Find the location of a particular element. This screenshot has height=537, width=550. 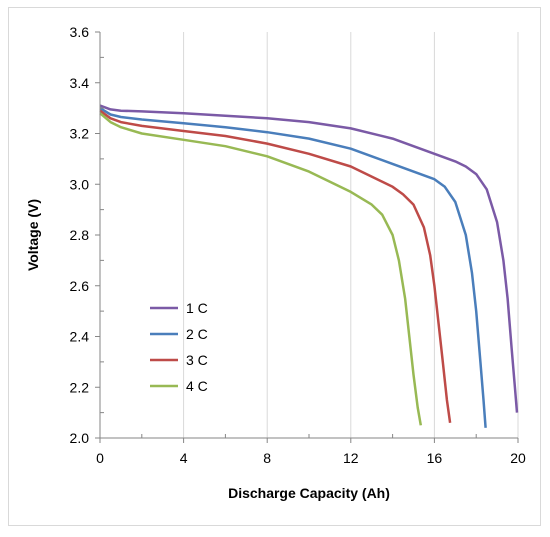

x-tick-label: 20 is located at coordinates (518, 458).